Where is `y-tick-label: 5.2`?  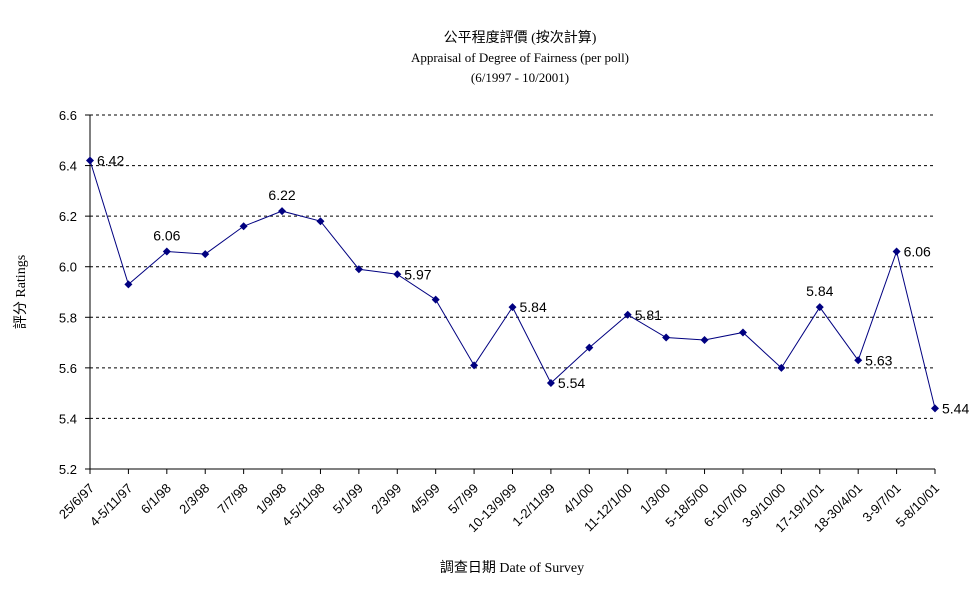 y-tick-label: 5.2 is located at coordinates (68, 469).